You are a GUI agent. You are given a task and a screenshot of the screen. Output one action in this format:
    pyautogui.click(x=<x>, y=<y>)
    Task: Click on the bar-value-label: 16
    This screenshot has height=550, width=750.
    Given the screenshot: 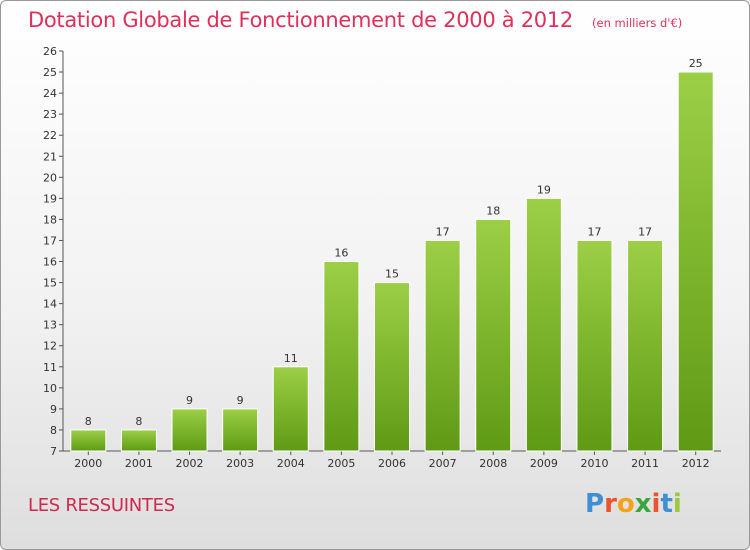 What is the action you would take?
    pyautogui.click(x=341, y=253)
    